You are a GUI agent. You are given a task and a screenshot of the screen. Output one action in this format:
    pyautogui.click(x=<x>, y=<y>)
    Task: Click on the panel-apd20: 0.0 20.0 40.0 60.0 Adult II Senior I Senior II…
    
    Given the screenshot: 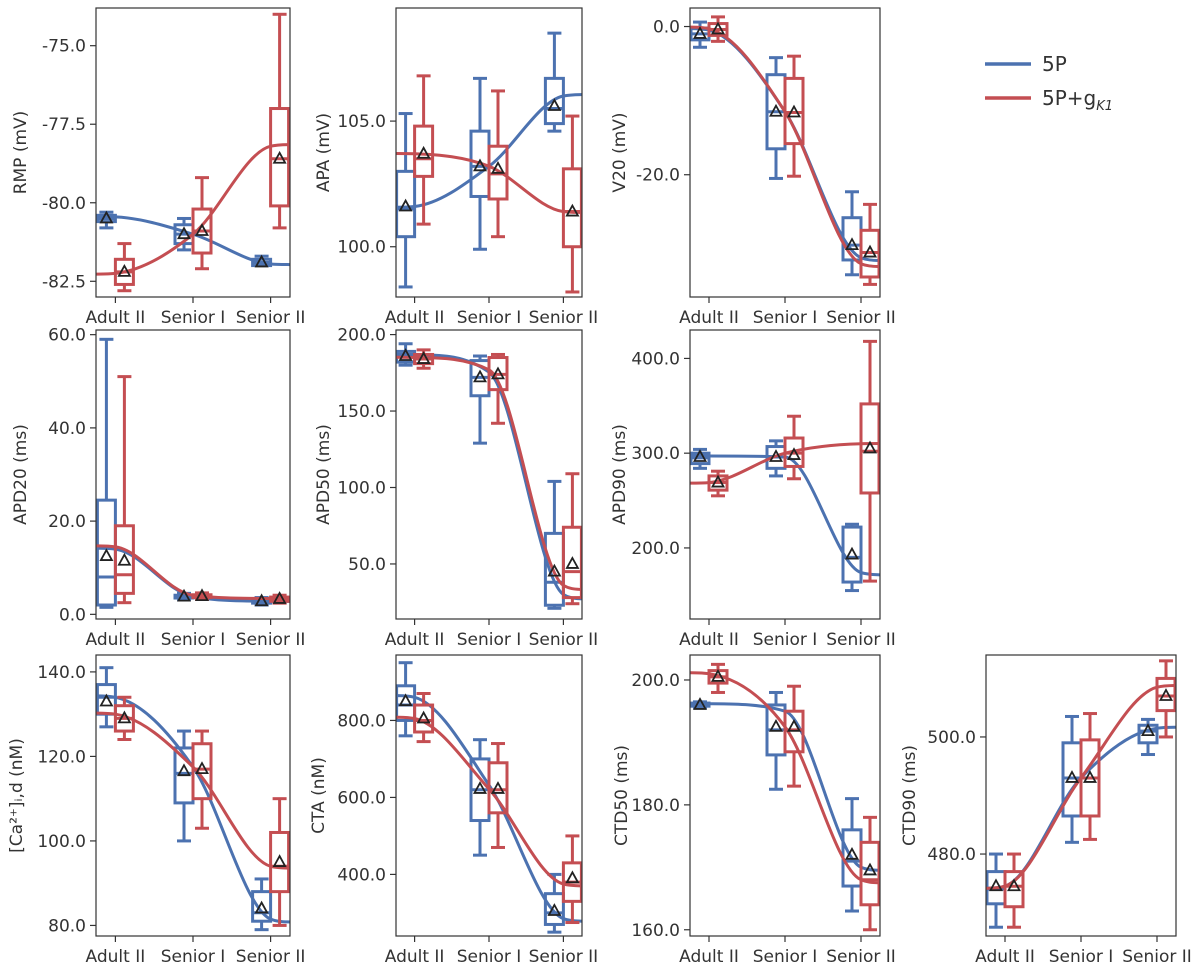 What is the action you would take?
    pyautogui.click(x=158, y=488)
    